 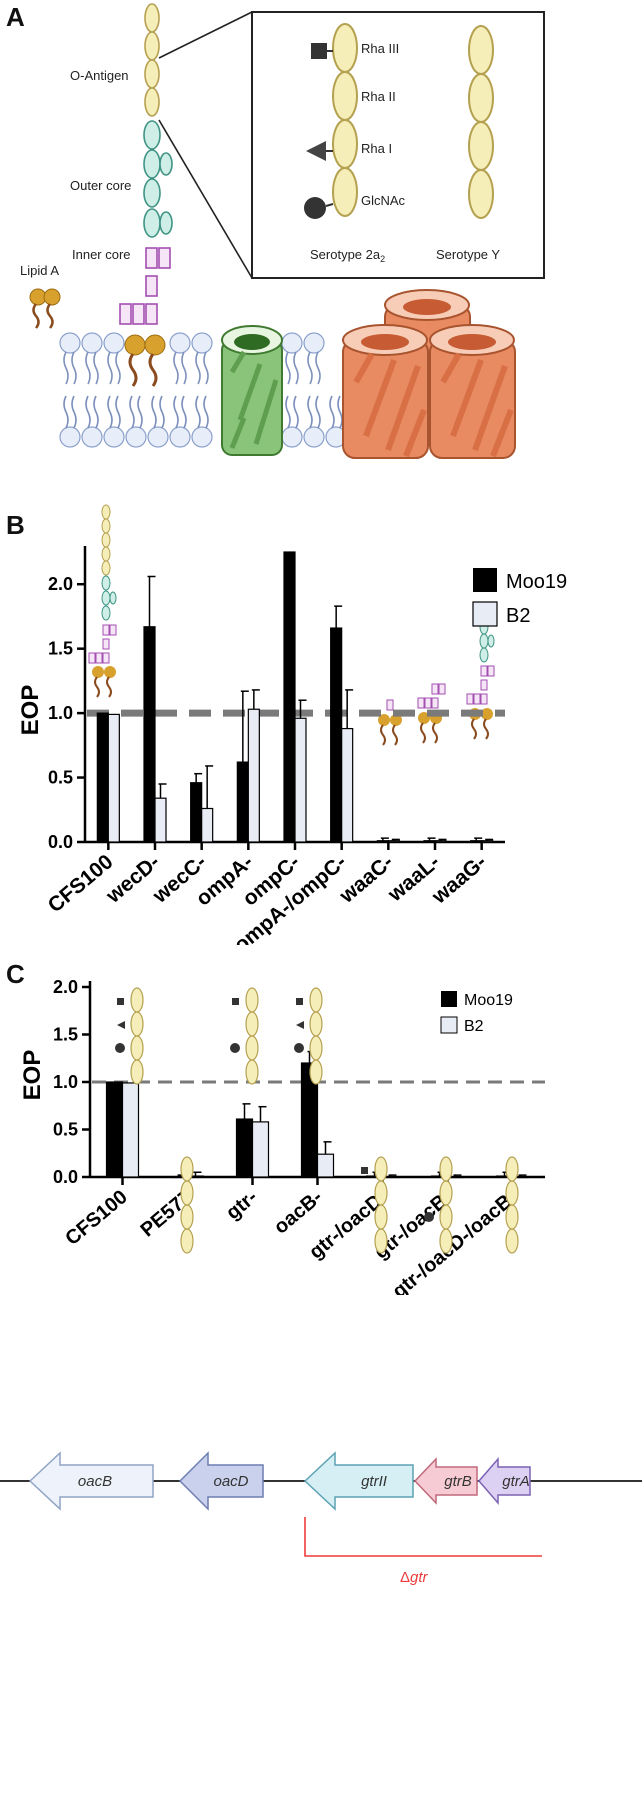 What do you see at coordinates (99, 75) in the screenshot?
I see `o-antigen-label: O-Antigen` at bounding box center [99, 75].